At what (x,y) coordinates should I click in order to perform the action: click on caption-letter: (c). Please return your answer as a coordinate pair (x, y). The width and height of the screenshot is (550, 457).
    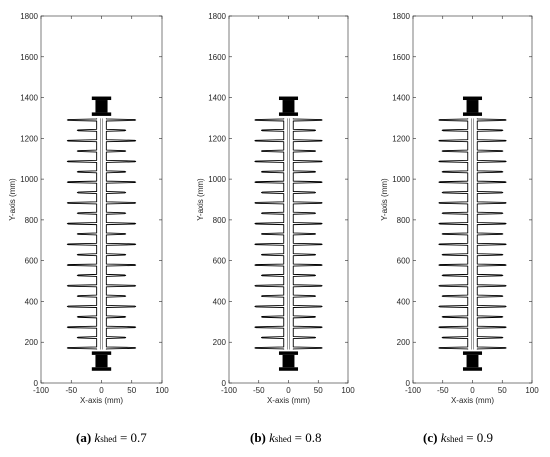
    Looking at the image, I should click on (430, 437).